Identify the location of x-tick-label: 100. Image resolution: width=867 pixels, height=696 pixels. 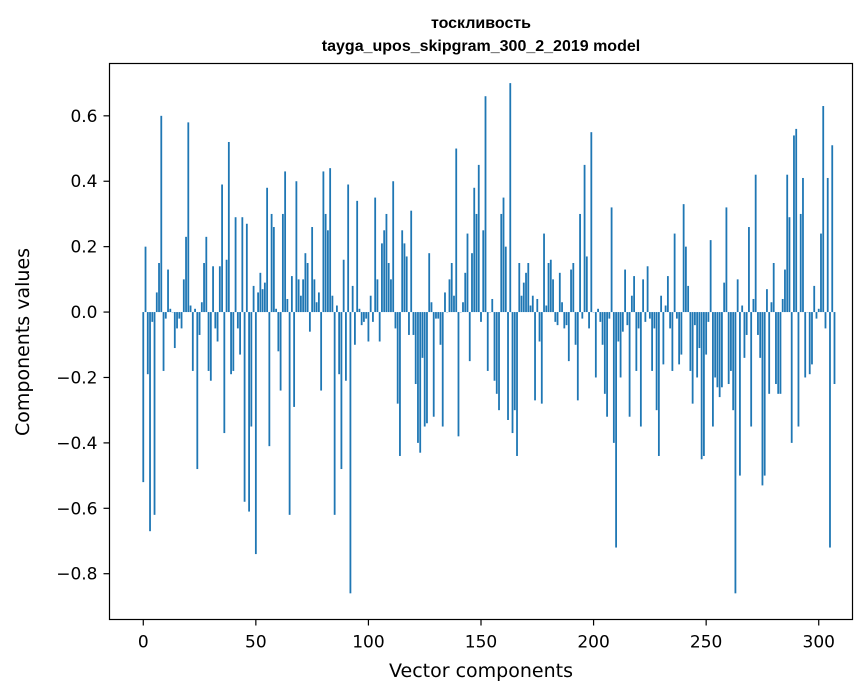
(368, 643).